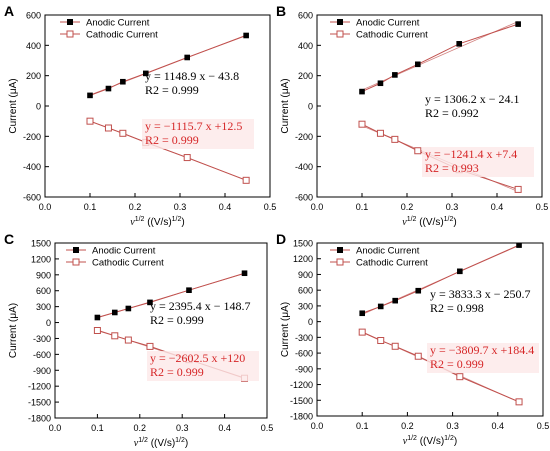 The height and width of the screenshot is (451, 550). What do you see at coordinates (304, 354) in the screenshot?
I see `y-tick-label: -600` at bounding box center [304, 354].